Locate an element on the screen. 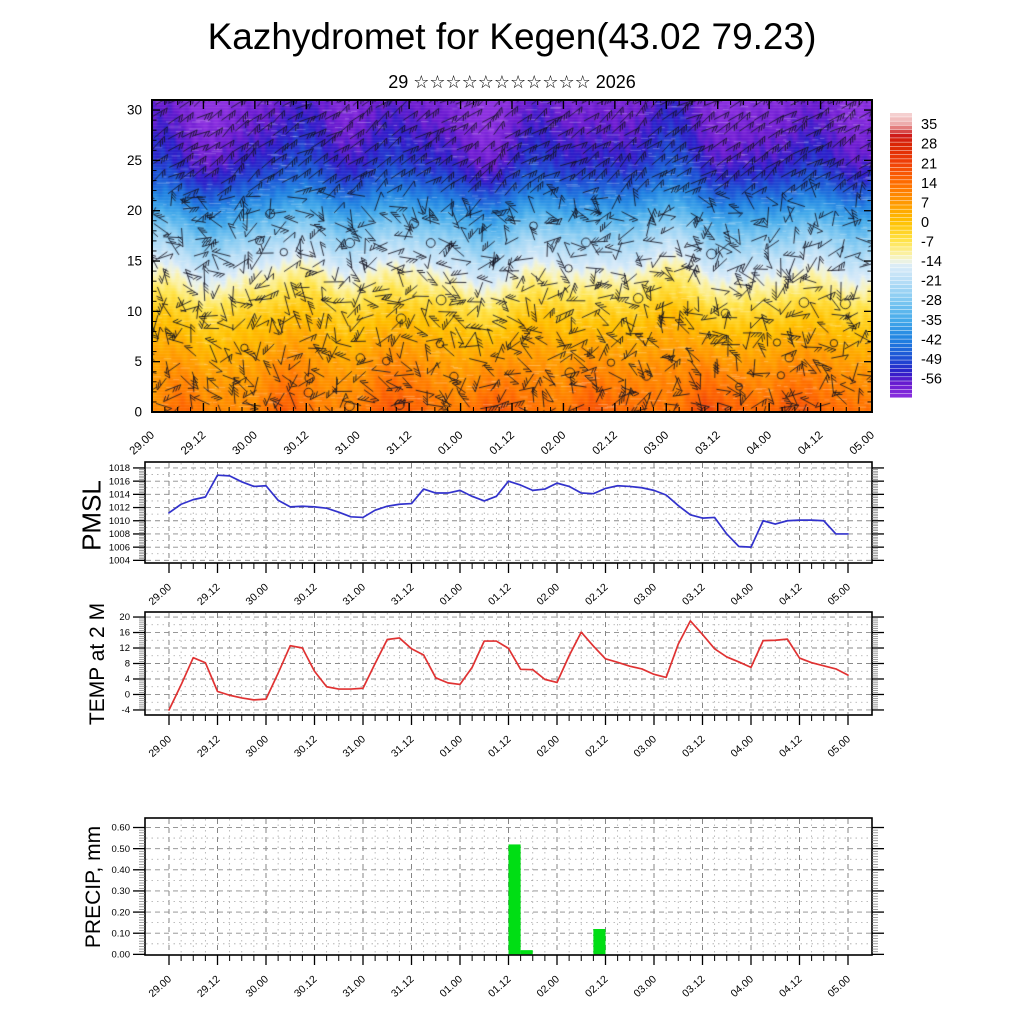 This screenshot has width=1024, height=1024. svg-text: 35 is located at coordinates (929, 125).